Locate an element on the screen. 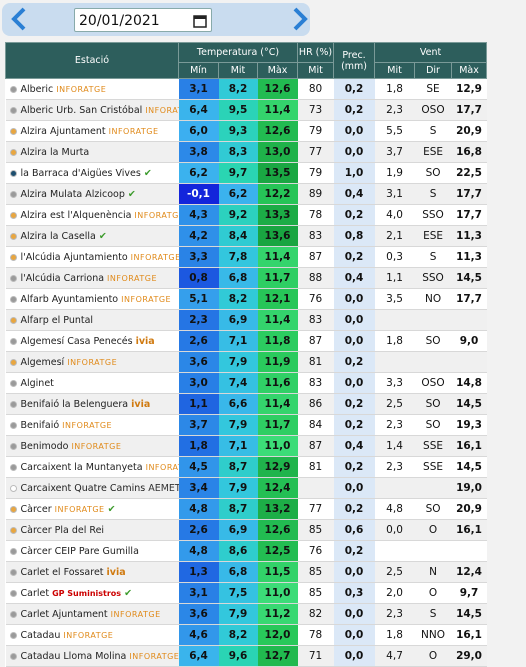  station-cell: Alzira Ajuntament INFORATGE is located at coordinates (92, 131).